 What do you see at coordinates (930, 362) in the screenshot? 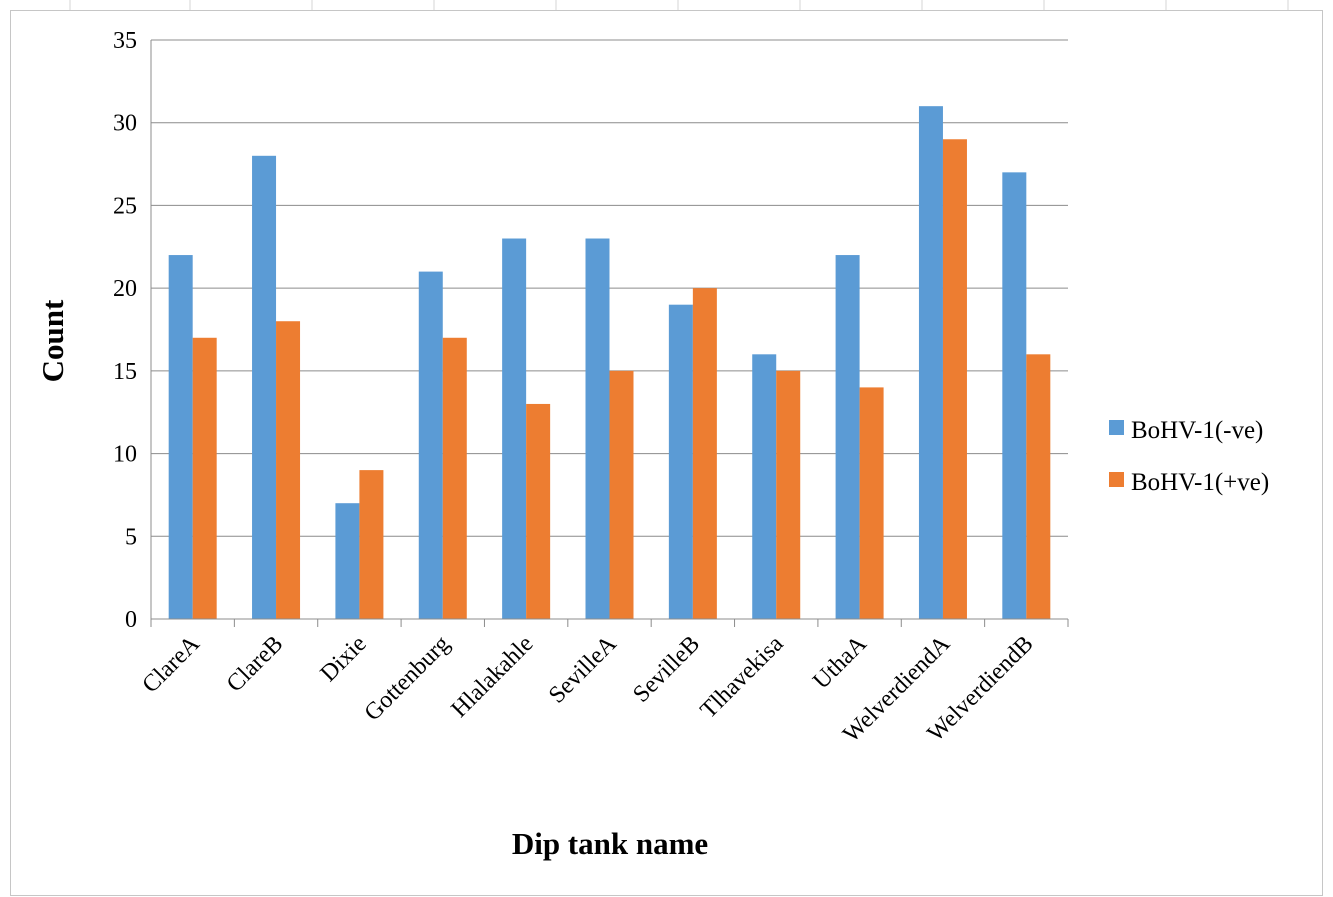
I see `bar-negative-welverdienda` at bounding box center [930, 362].